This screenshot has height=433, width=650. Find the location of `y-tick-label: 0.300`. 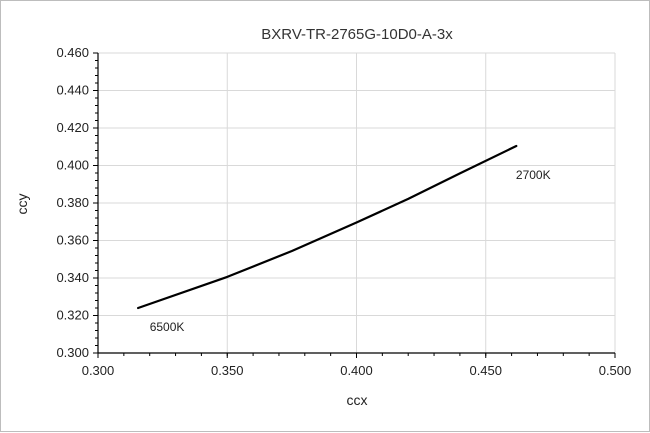

y-tick-label: 0.300 is located at coordinates (72, 352).